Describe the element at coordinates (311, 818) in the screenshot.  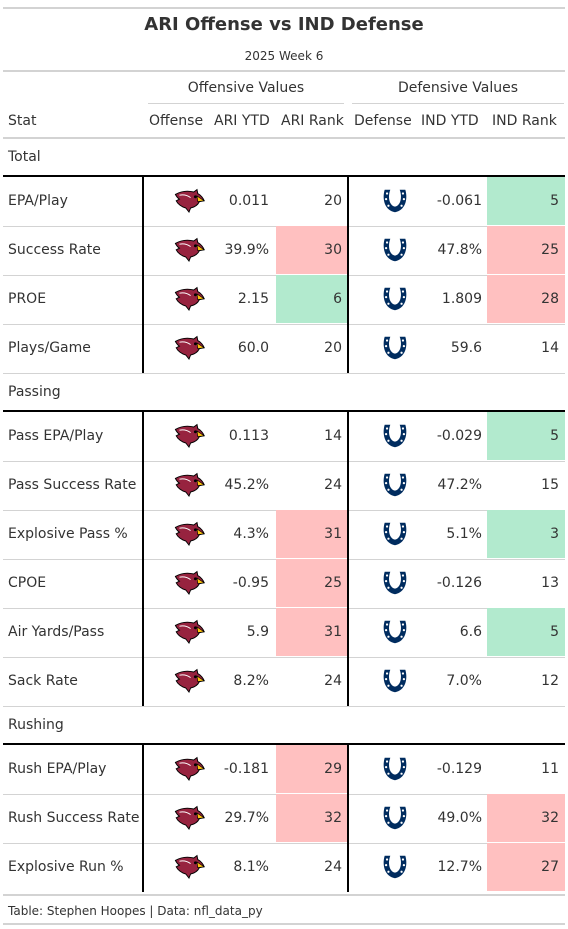
I see `ari-rank-value: 32` at that location.